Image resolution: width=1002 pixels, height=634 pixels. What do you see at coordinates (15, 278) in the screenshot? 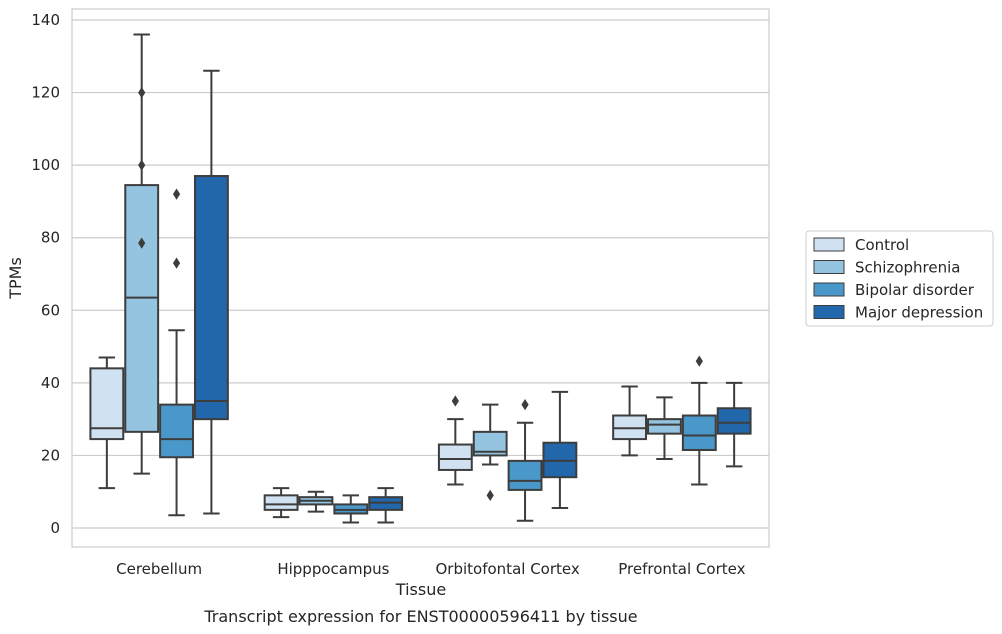
I see `y-axis-label: TPMs` at bounding box center [15, 278].